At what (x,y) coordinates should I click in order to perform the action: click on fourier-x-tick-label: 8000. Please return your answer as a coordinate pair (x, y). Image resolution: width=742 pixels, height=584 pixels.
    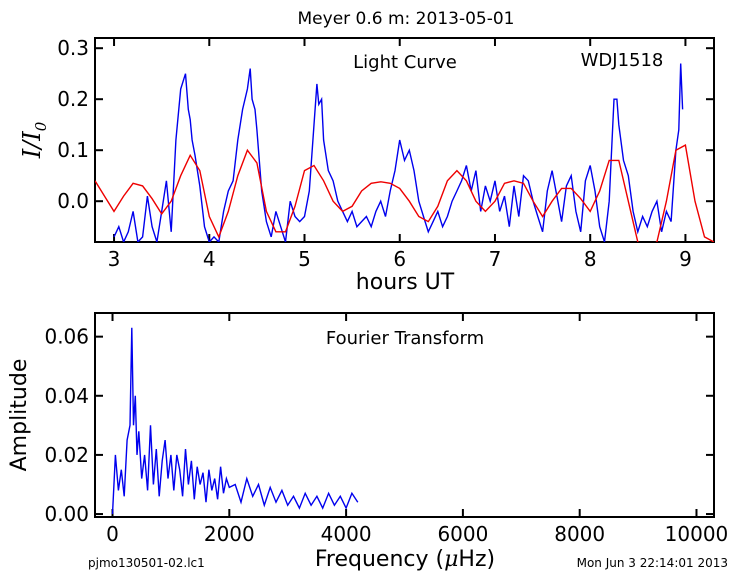
    Looking at the image, I should click on (579, 534).